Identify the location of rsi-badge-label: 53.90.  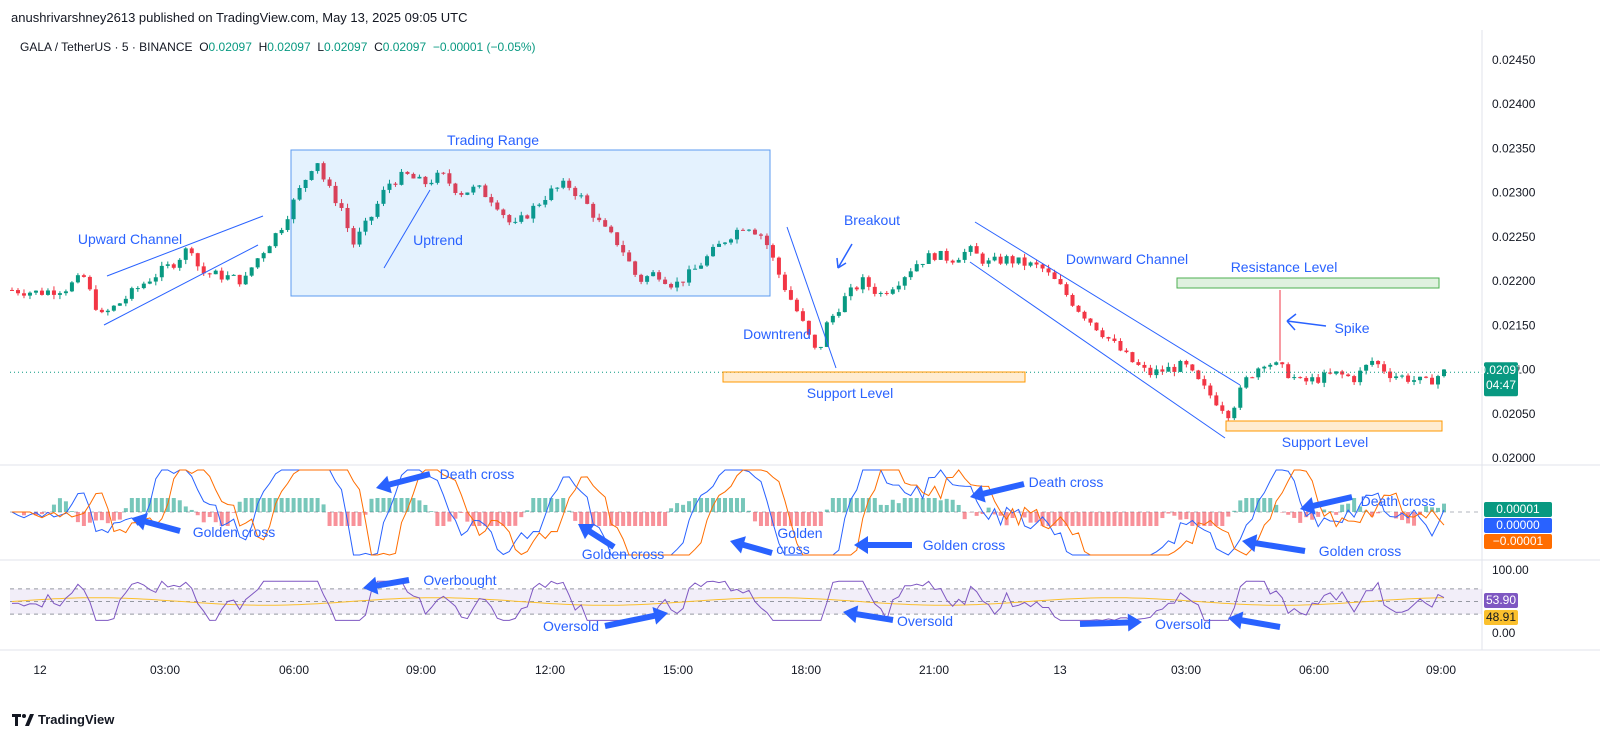
(1501, 600).